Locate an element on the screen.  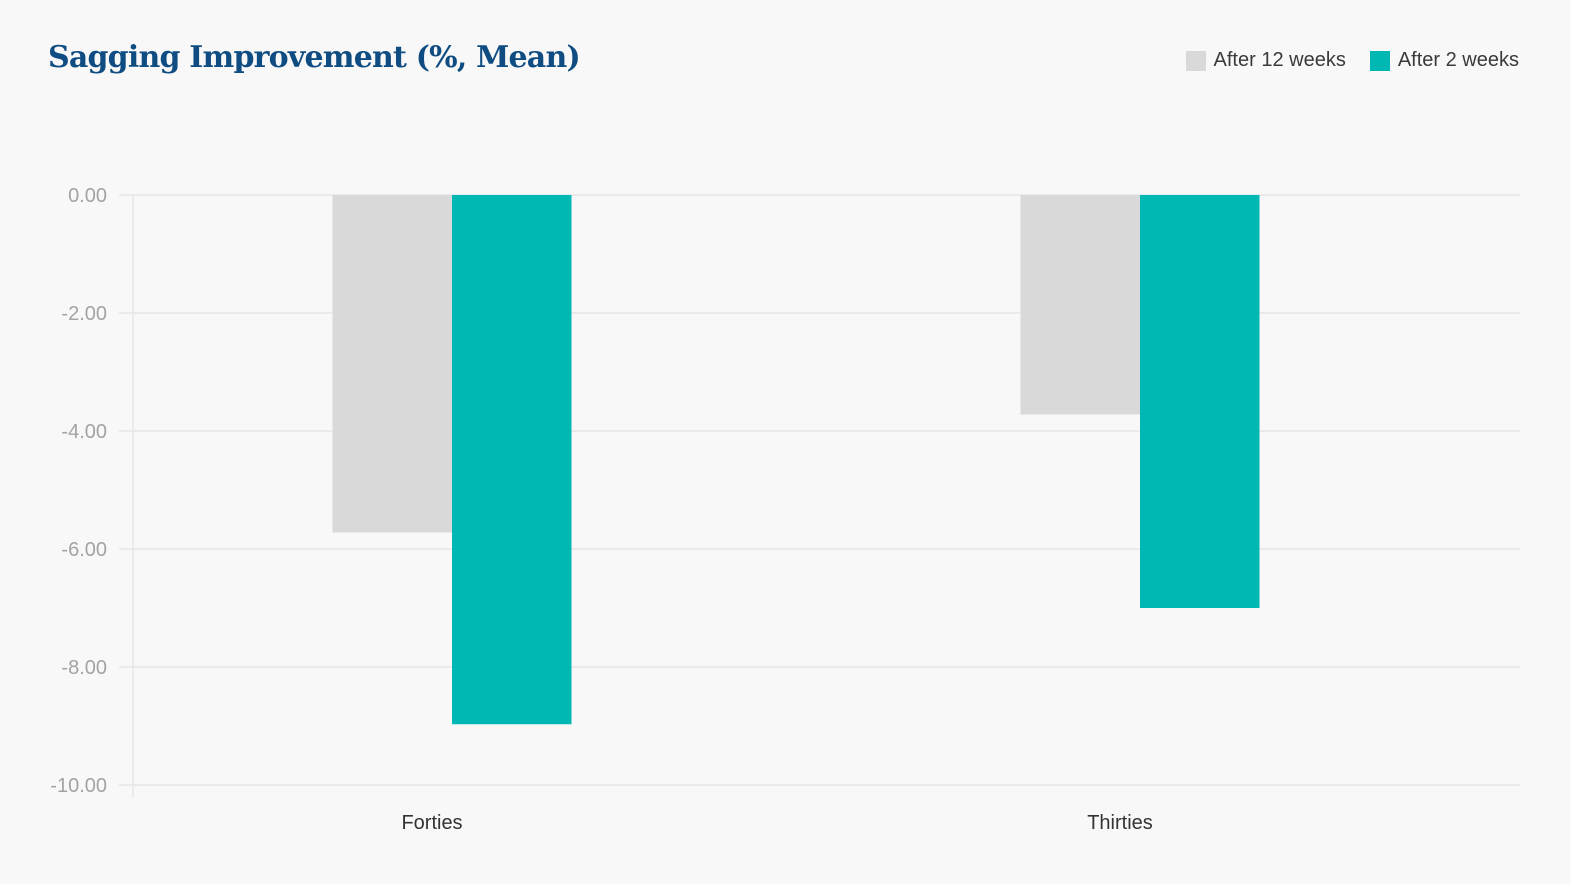
y-tick-label-1: -2.00 is located at coordinates (84, 314).